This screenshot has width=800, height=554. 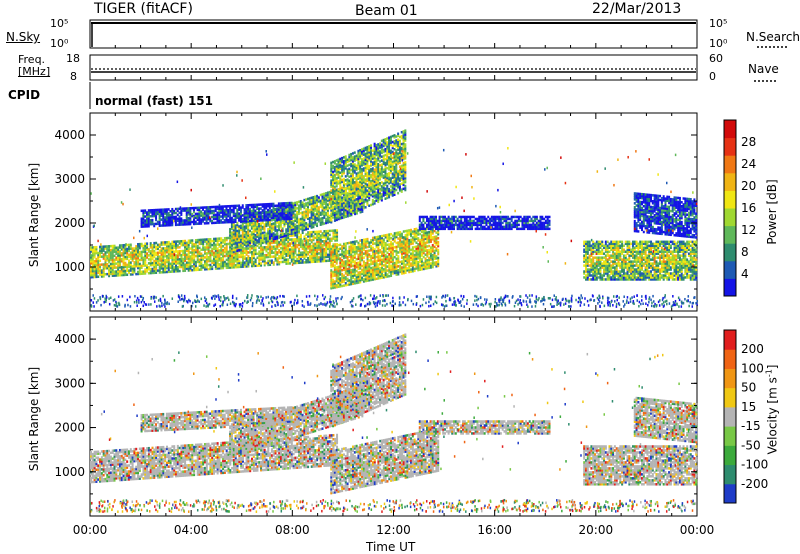 I want to click on nsearch-tick-bottom: 10⁰, so click(x=718, y=43).